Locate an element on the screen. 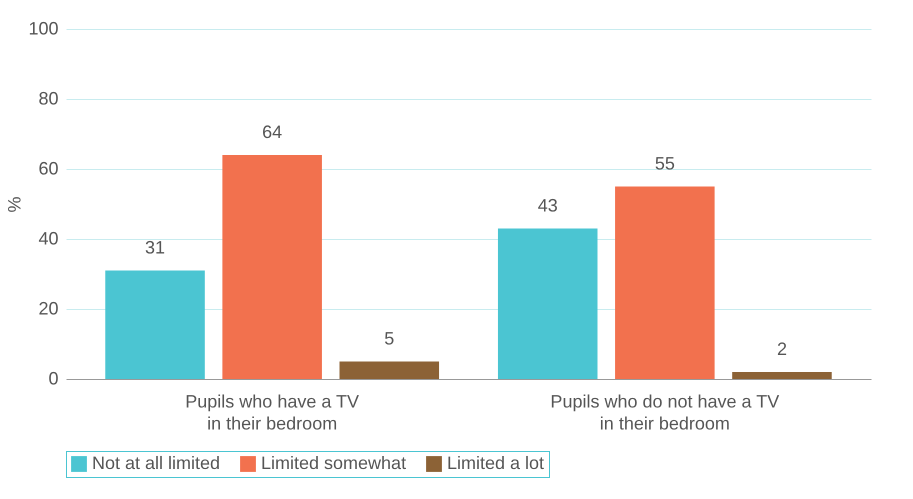  y-axis-title: % is located at coordinates (14, 204).